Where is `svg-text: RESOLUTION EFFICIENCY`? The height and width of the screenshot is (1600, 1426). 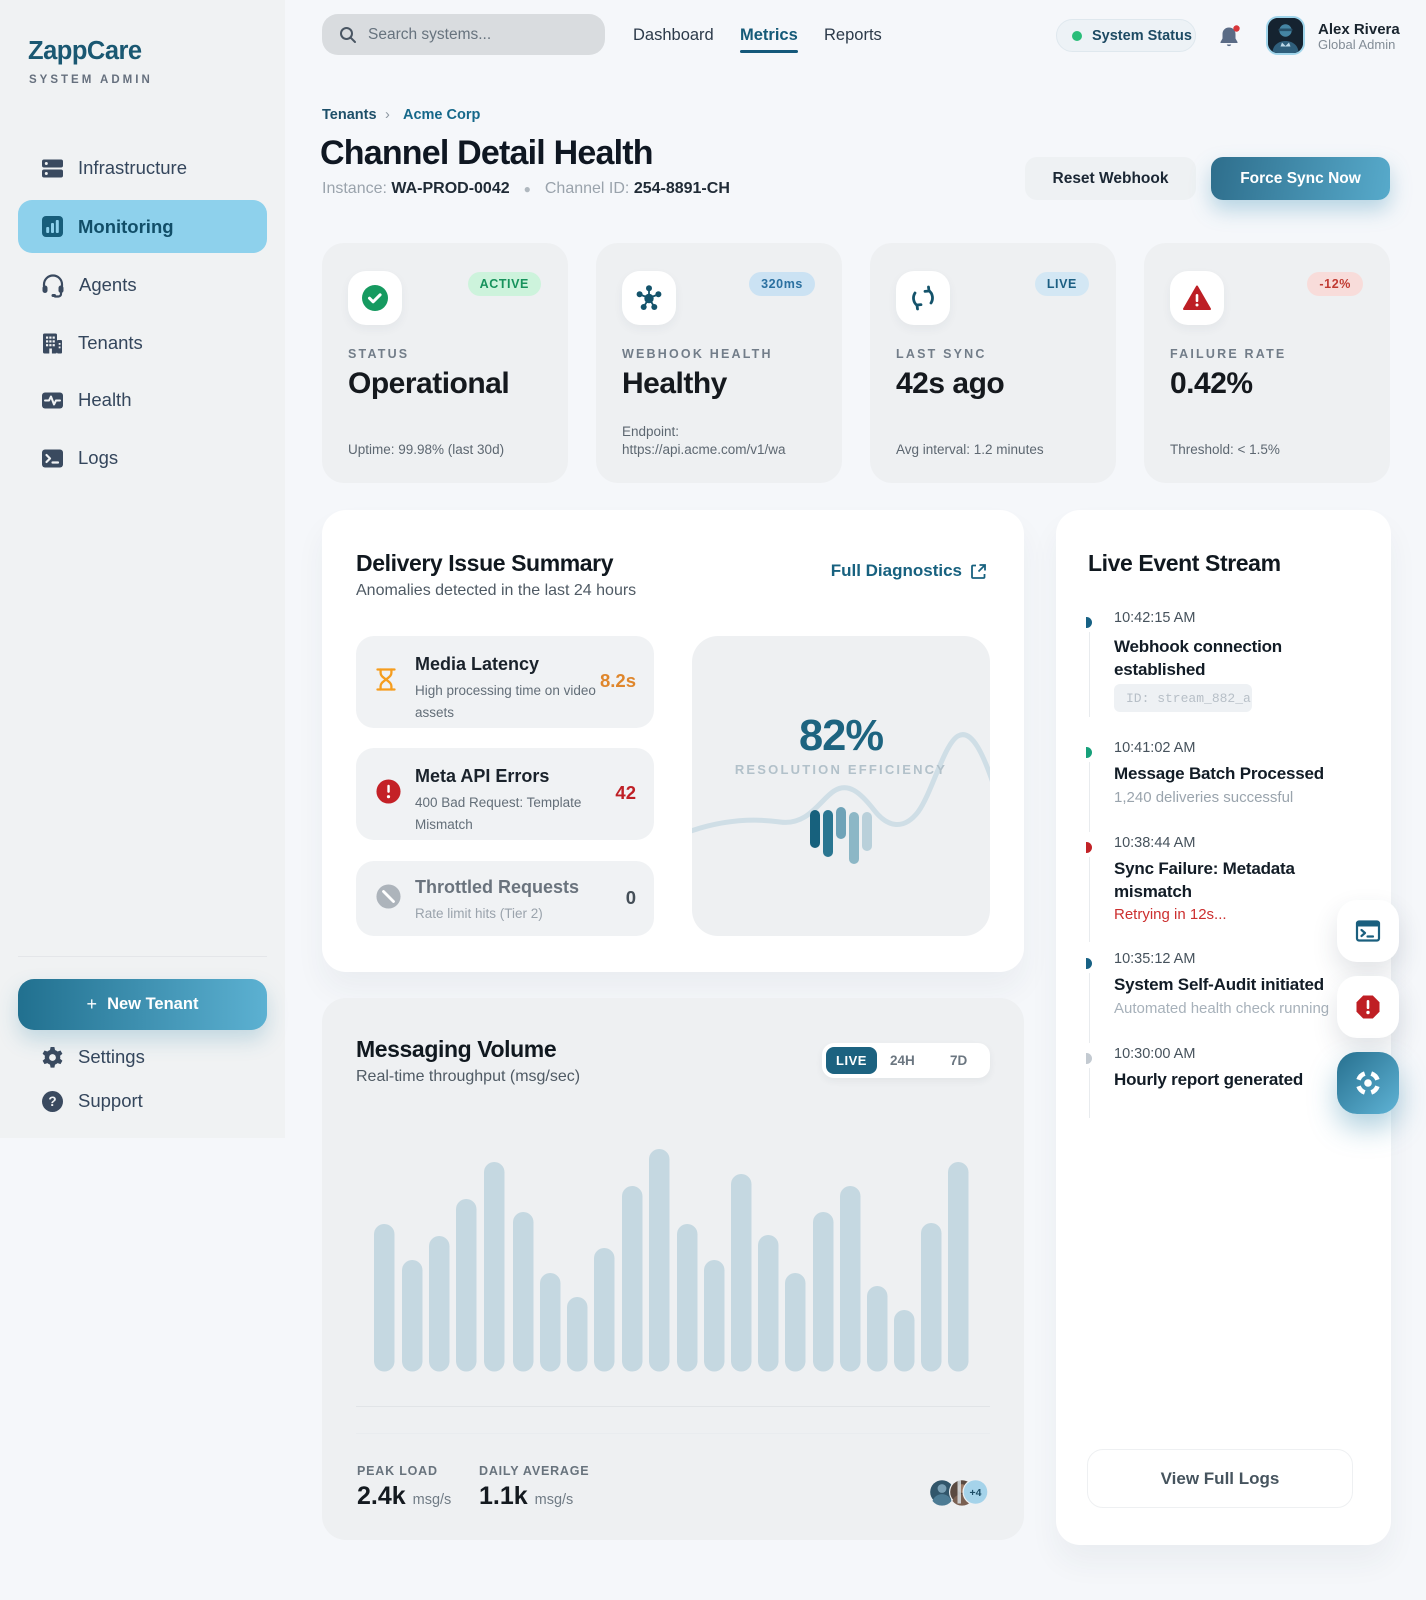
svg-text: RESOLUTION EFFICIENCY is located at coordinates (841, 769).